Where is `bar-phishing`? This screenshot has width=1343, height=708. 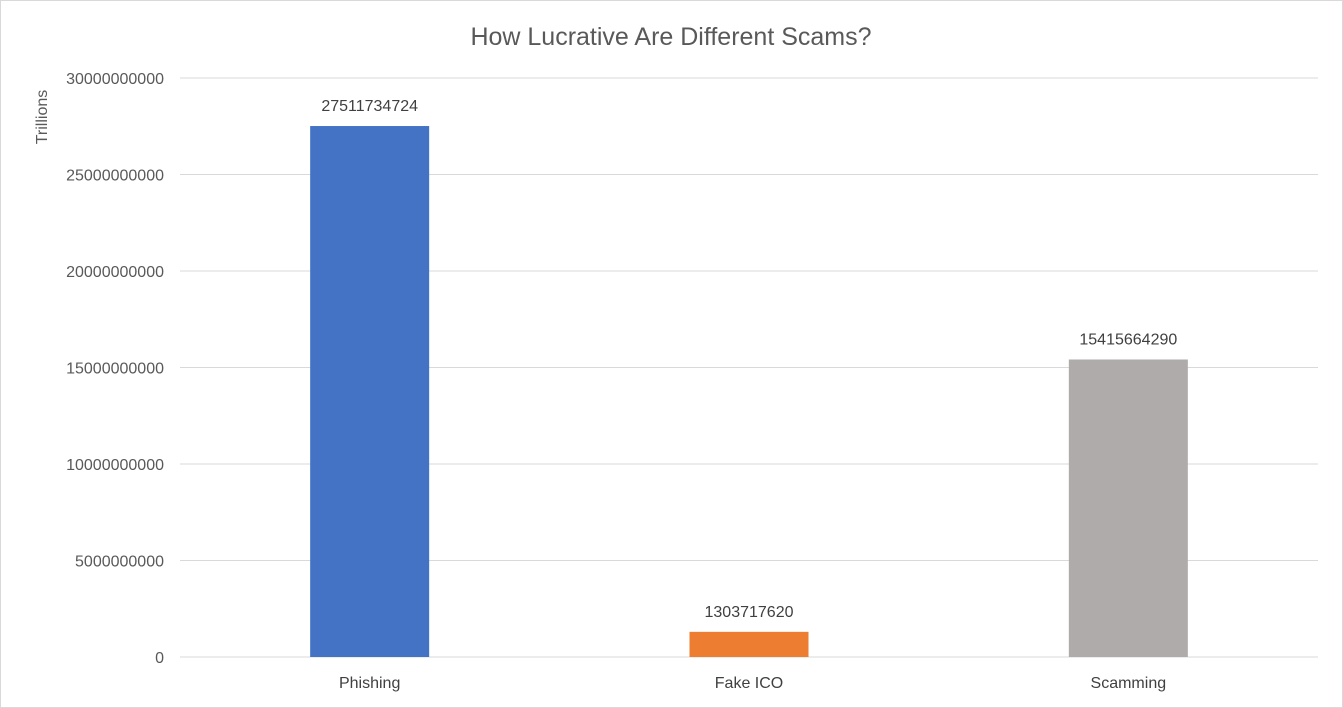
bar-phishing is located at coordinates (370, 392).